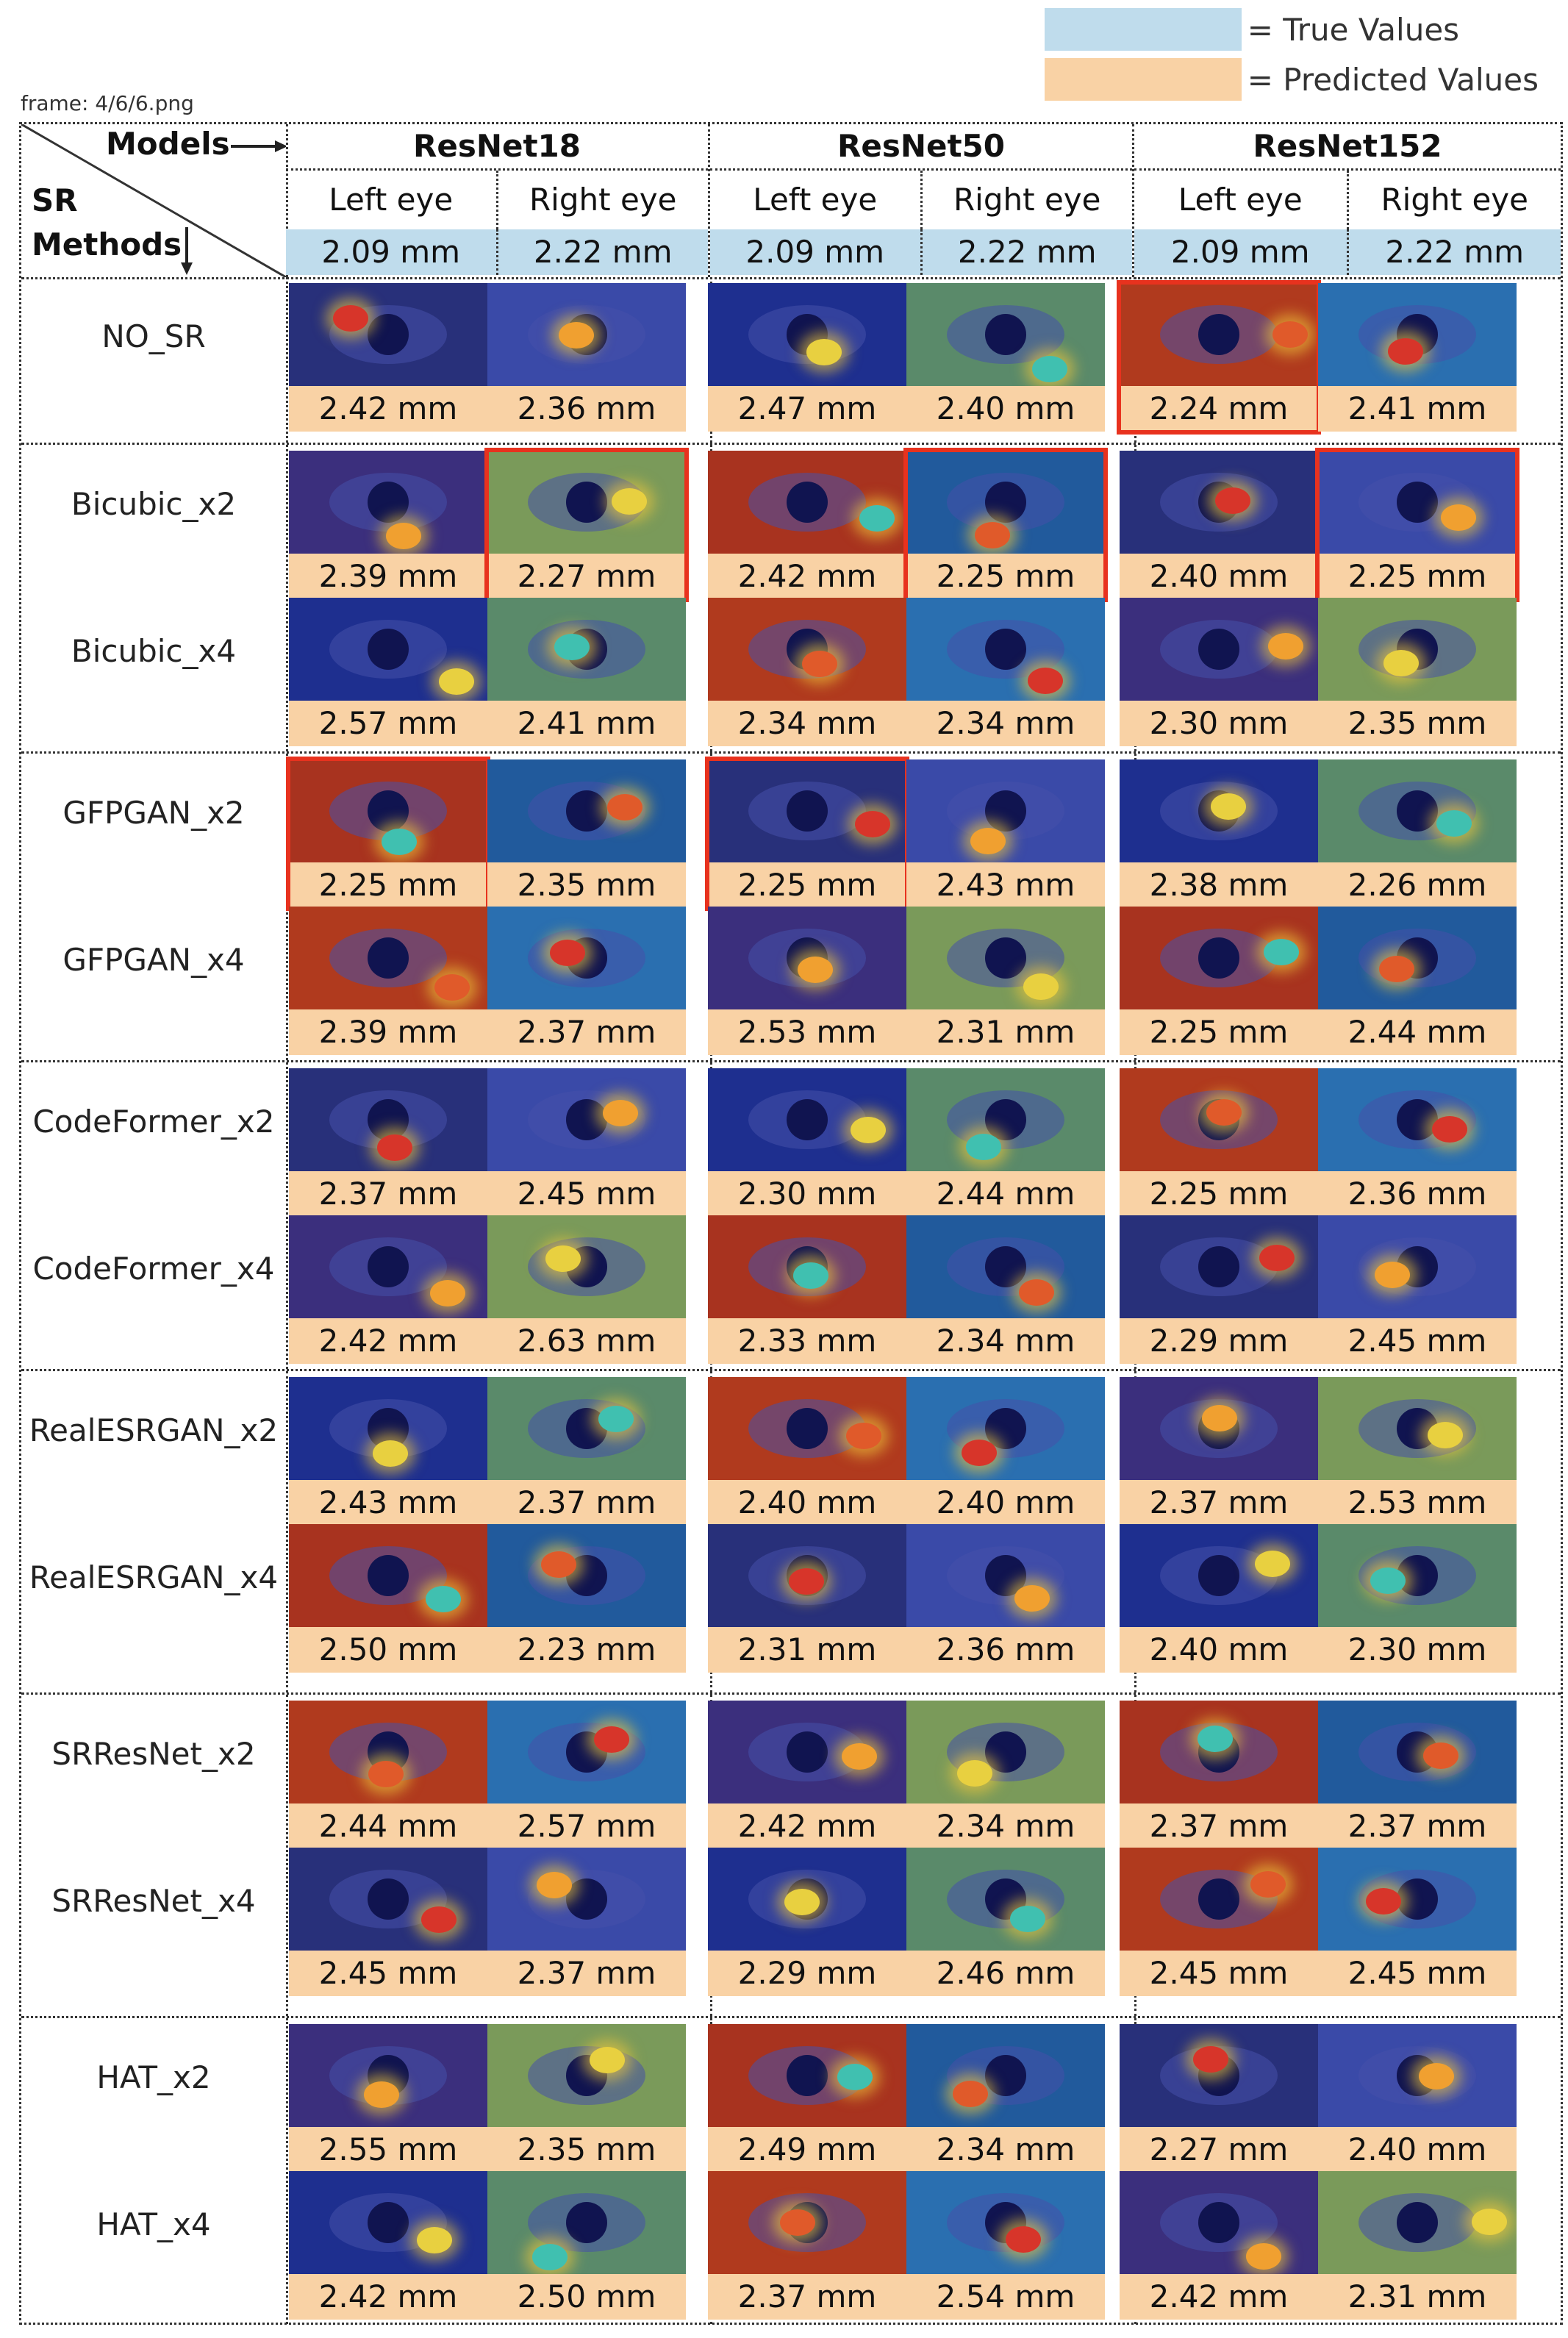 This screenshot has height=2338, width=1568. What do you see at coordinates (153, 336) in the screenshot?
I see `method-label: NO_SR` at bounding box center [153, 336].